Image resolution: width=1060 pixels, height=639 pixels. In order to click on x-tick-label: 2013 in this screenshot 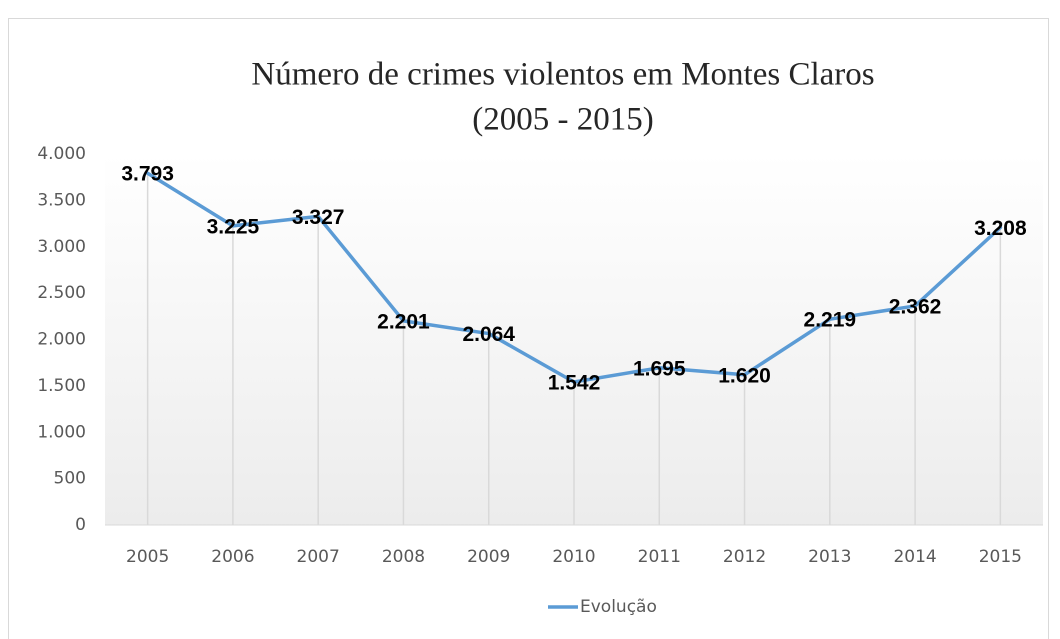, I will do `click(829, 557)`.